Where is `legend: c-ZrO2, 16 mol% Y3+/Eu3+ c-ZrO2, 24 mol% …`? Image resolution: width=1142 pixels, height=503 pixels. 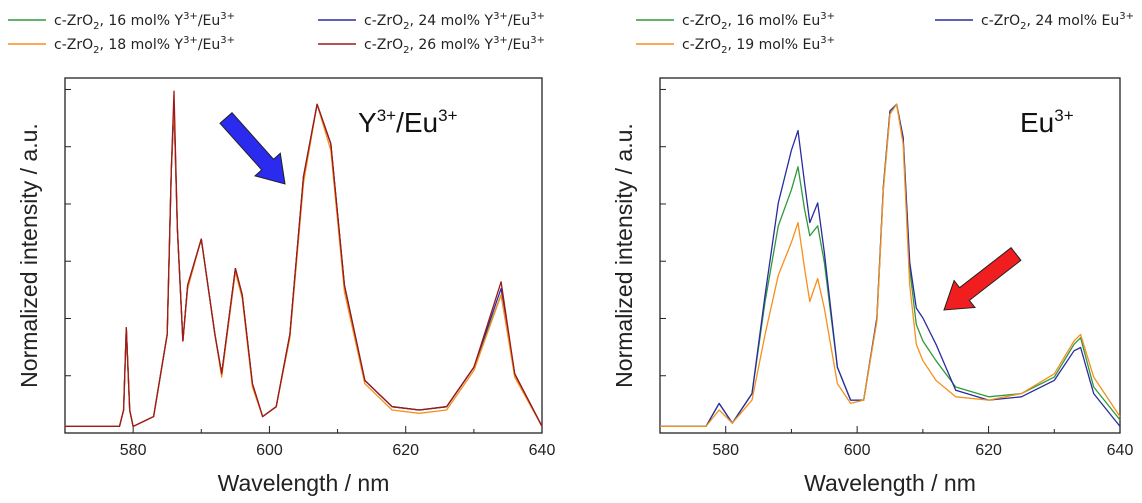
legend: c-ZrO2, 16 mol% Y3+/Eu3+ c-ZrO2, 24 mol% … is located at coordinates (276, 33).